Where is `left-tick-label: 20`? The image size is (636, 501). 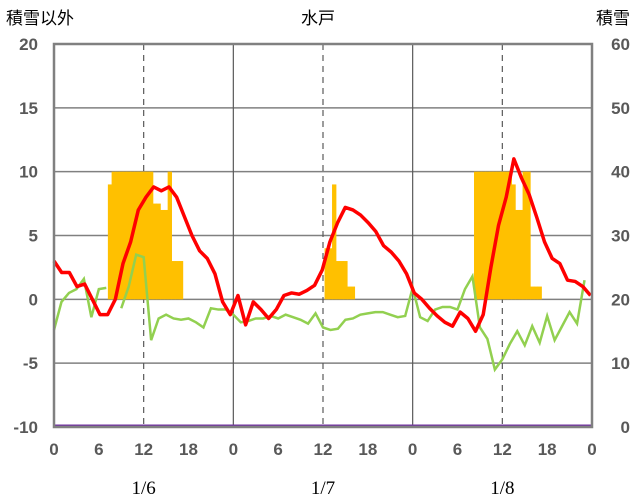 left-tick-label: 20 is located at coordinates (28, 44).